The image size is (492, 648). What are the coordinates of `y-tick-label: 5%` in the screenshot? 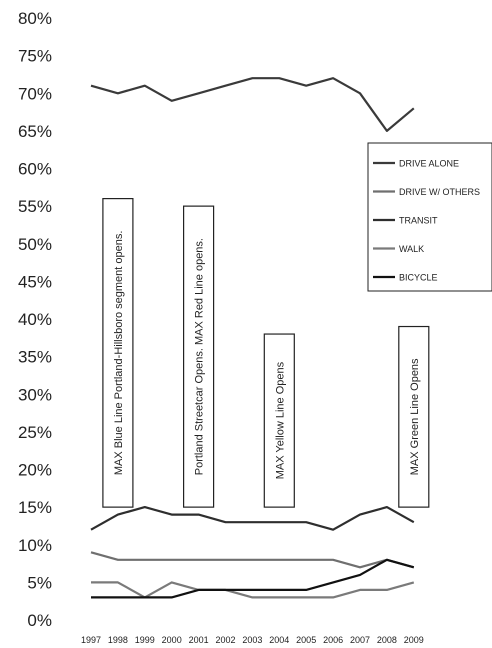 It's located at (39, 582).